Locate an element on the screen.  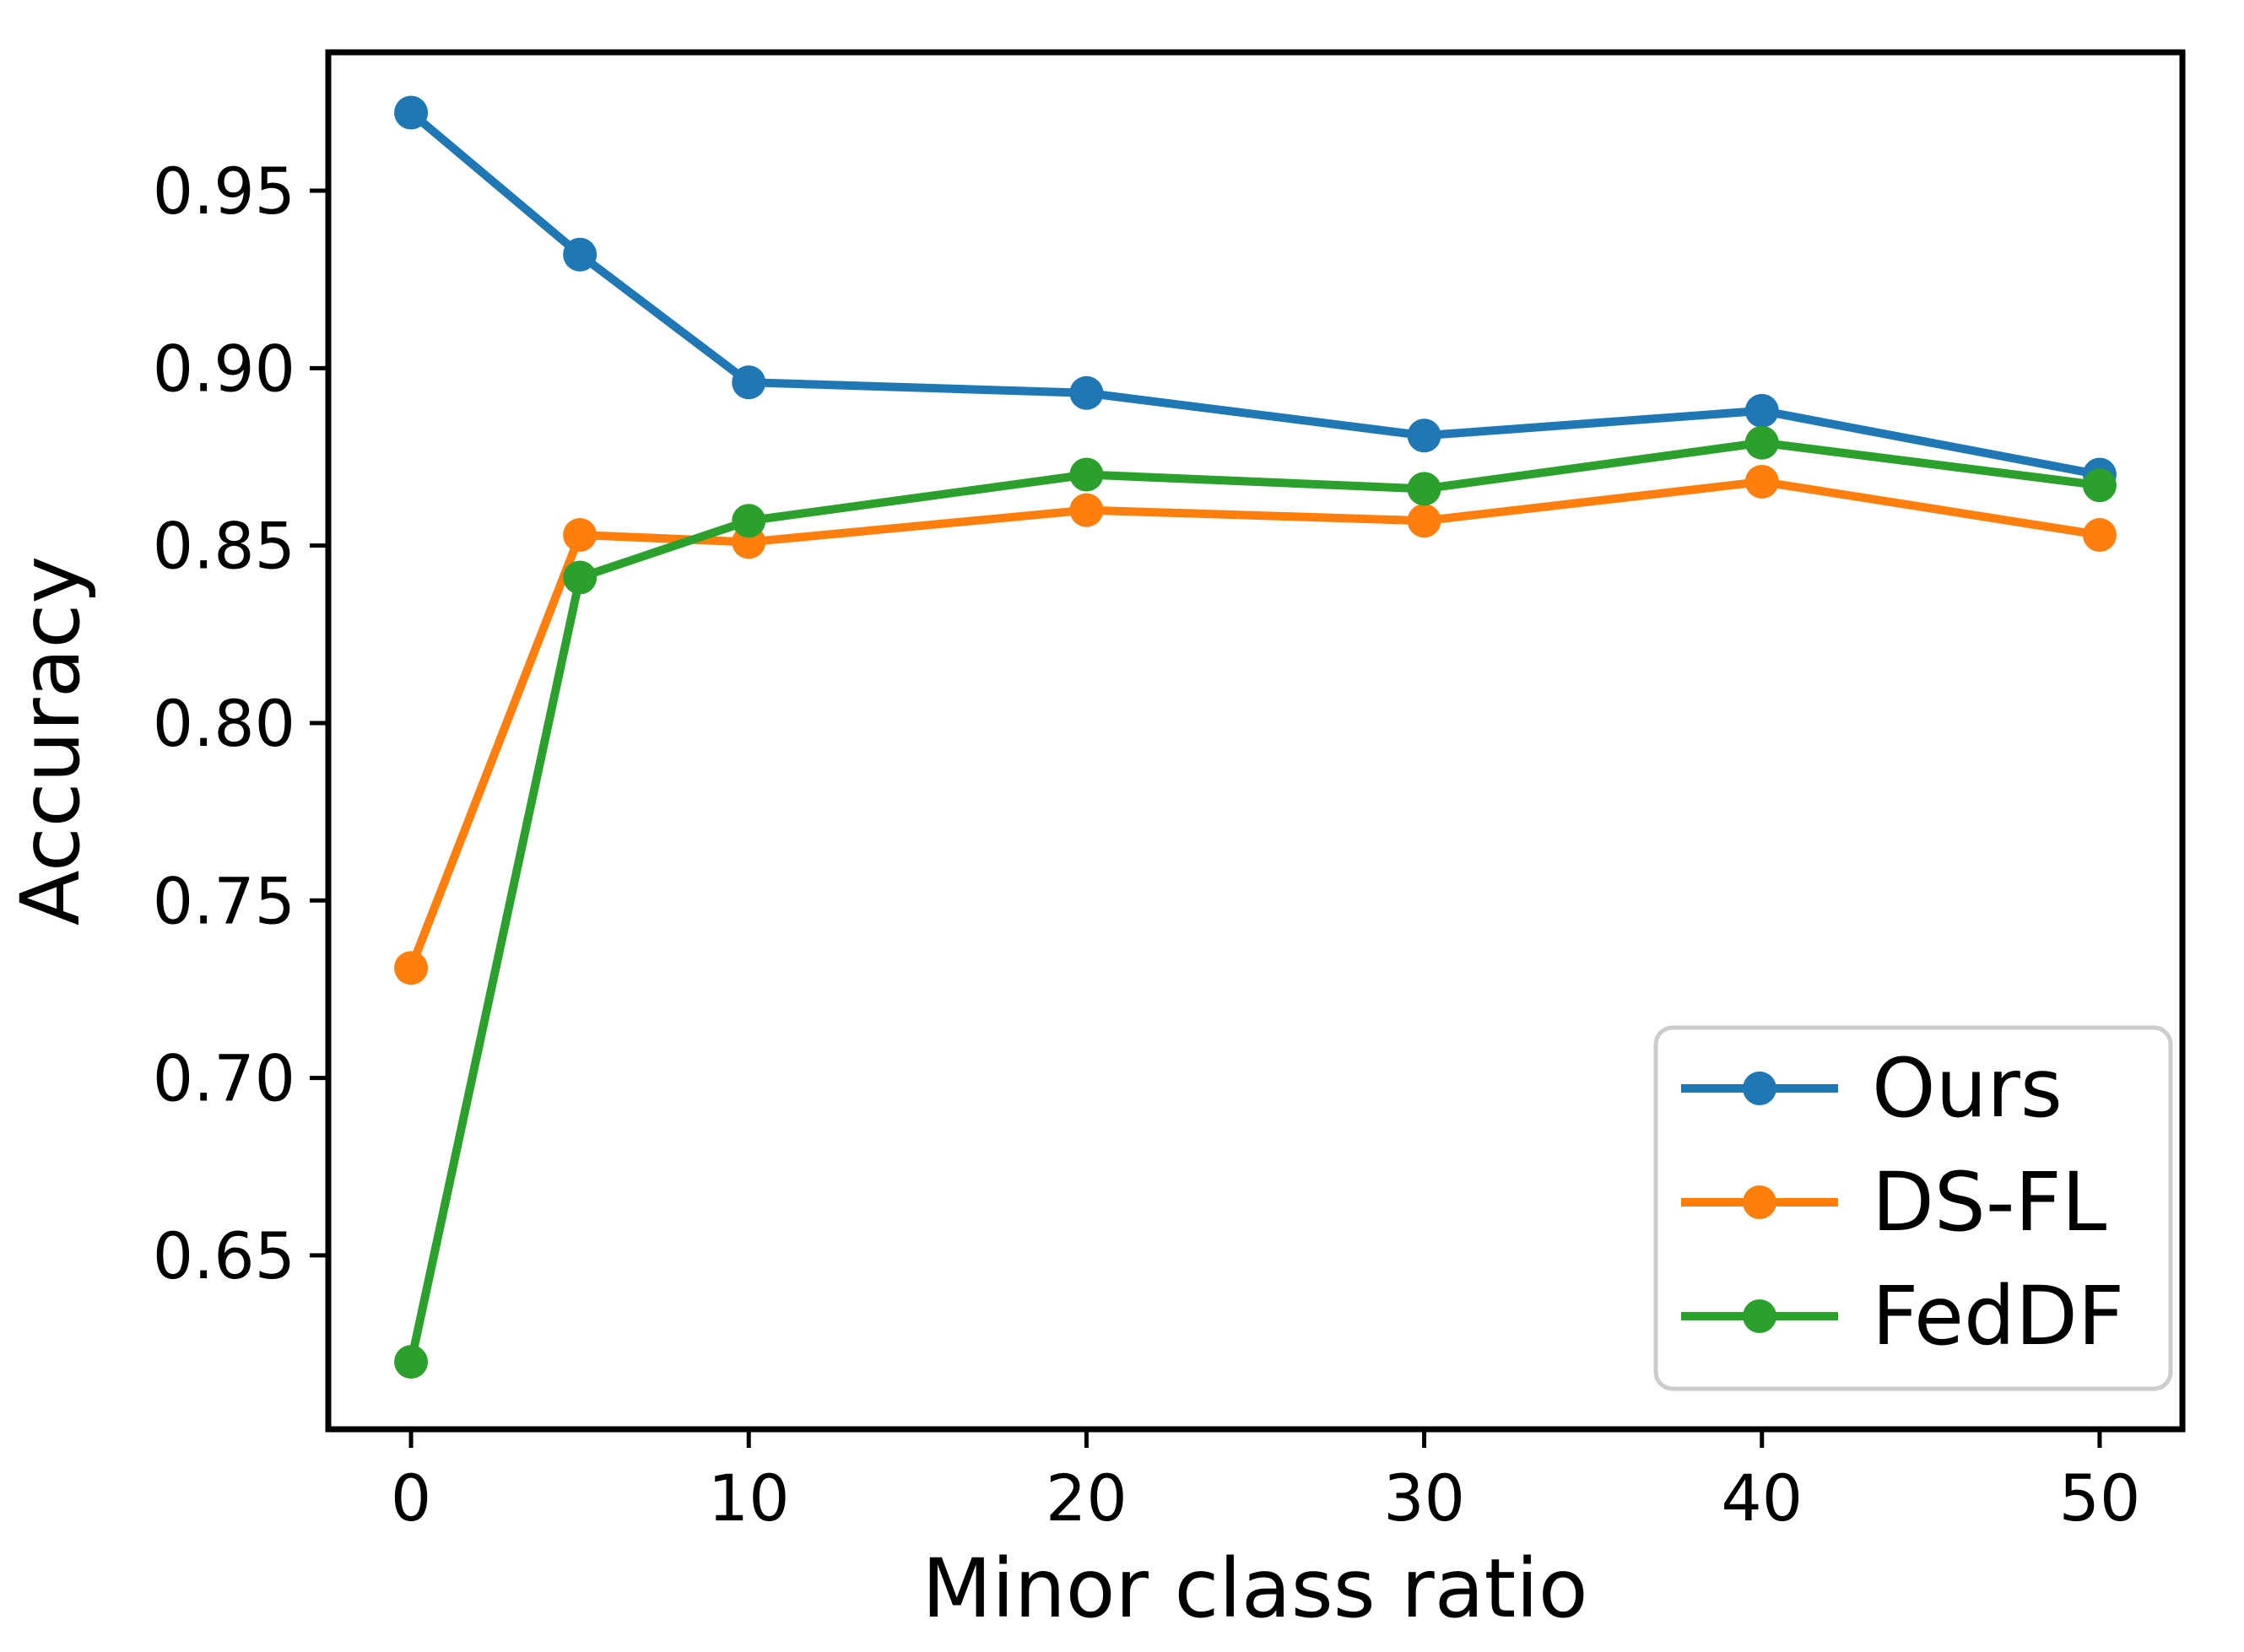
y-tick-label: 0.85 is located at coordinates (224, 546).